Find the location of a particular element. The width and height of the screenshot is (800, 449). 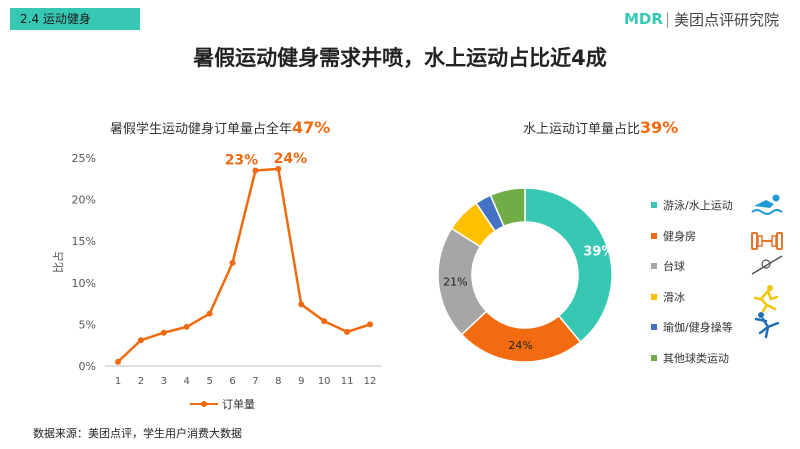

dumbbell-icon is located at coordinates (767, 241).